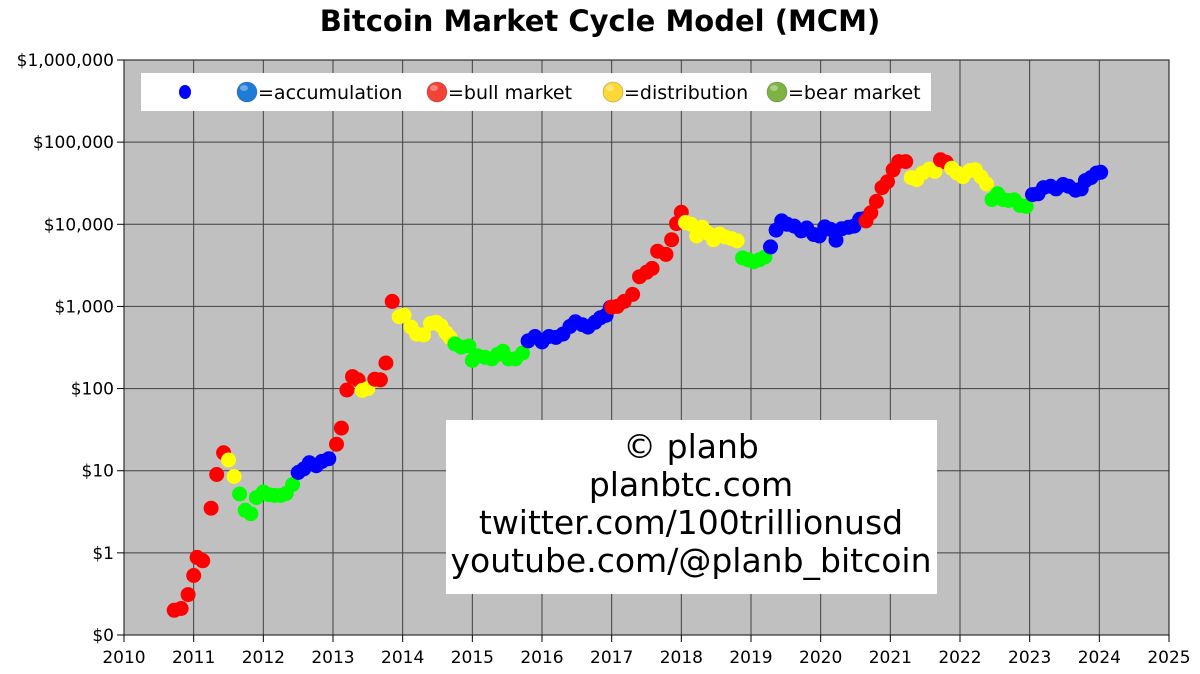  I want to click on legend-box, so click(536, 92).